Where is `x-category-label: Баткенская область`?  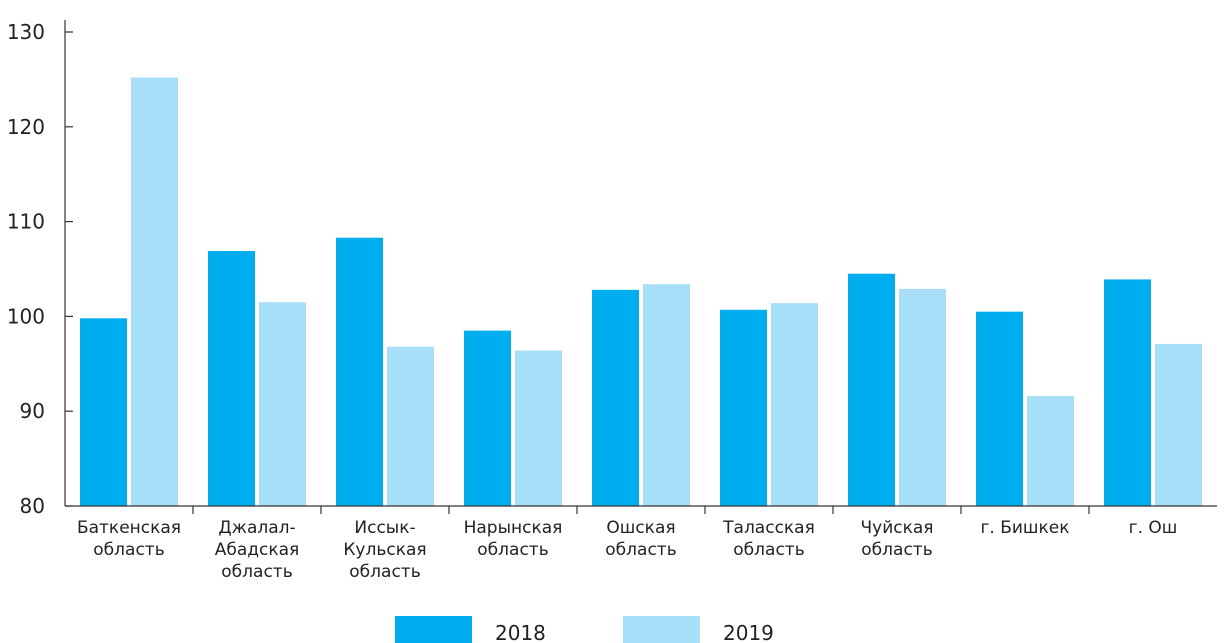
x-category-label: Баткенская область is located at coordinates (129, 539).